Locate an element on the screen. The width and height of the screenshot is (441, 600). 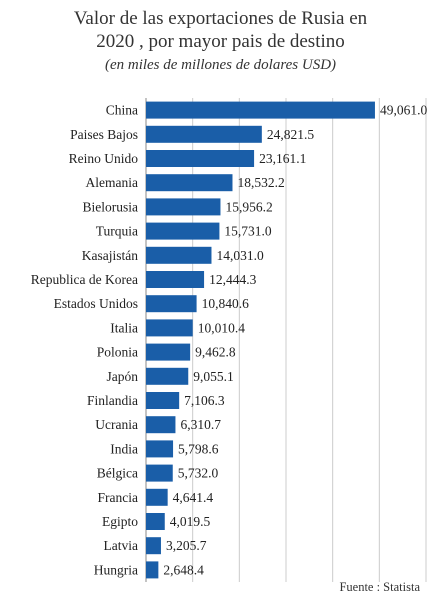
chart-title-line-2: 2020 , por mayor pais de destino is located at coordinates (220, 41).